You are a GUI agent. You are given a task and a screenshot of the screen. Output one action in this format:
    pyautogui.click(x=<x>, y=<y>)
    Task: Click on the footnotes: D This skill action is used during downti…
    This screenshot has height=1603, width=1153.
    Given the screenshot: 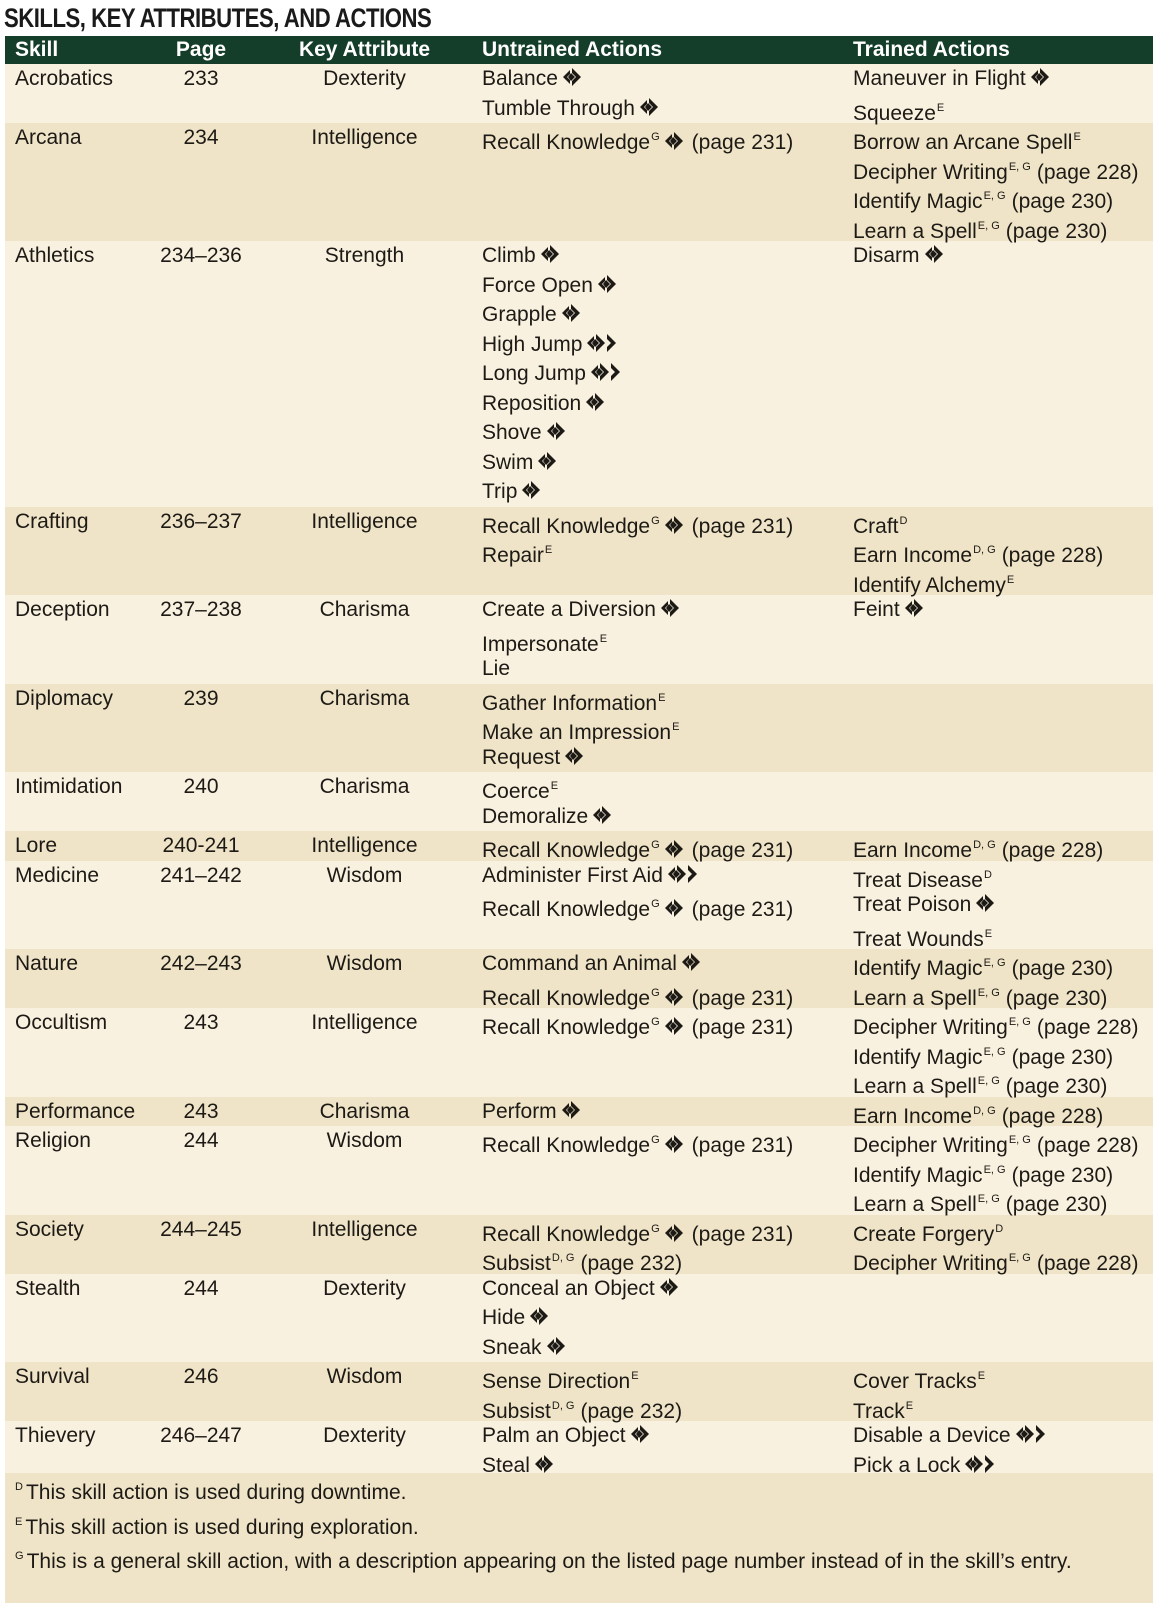 What is the action you would take?
    pyautogui.click(x=579, y=1538)
    